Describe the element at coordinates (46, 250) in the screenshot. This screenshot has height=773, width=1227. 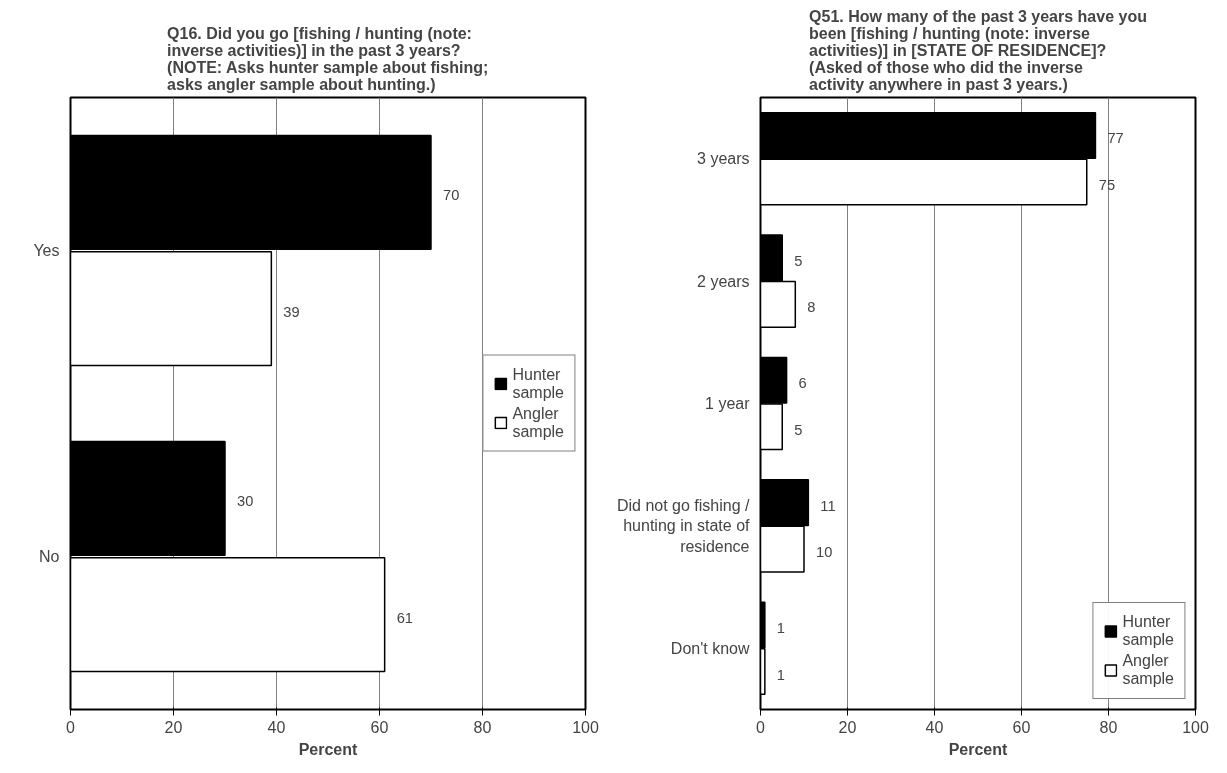
I see `y-tick-label: Yes` at that location.